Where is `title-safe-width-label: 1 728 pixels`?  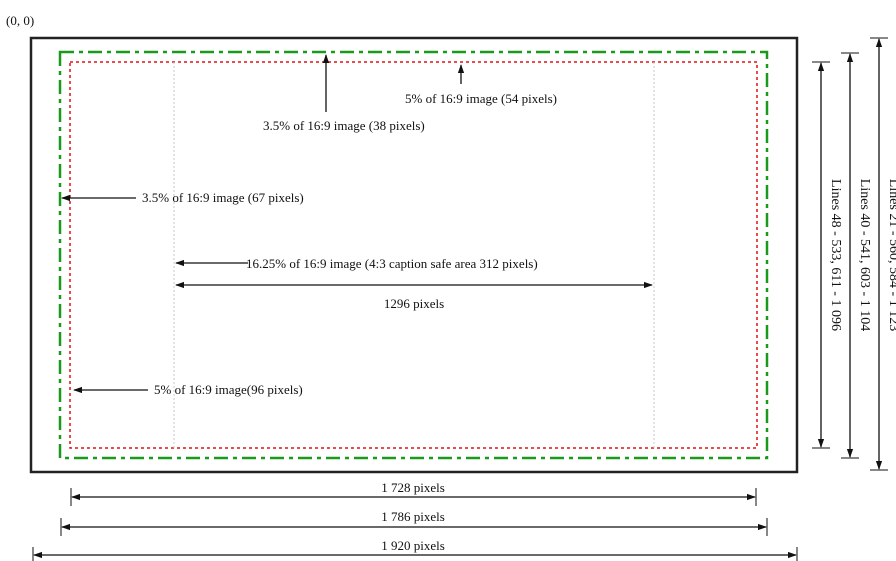
title-safe-width-label: 1 728 pixels is located at coordinates (413, 487).